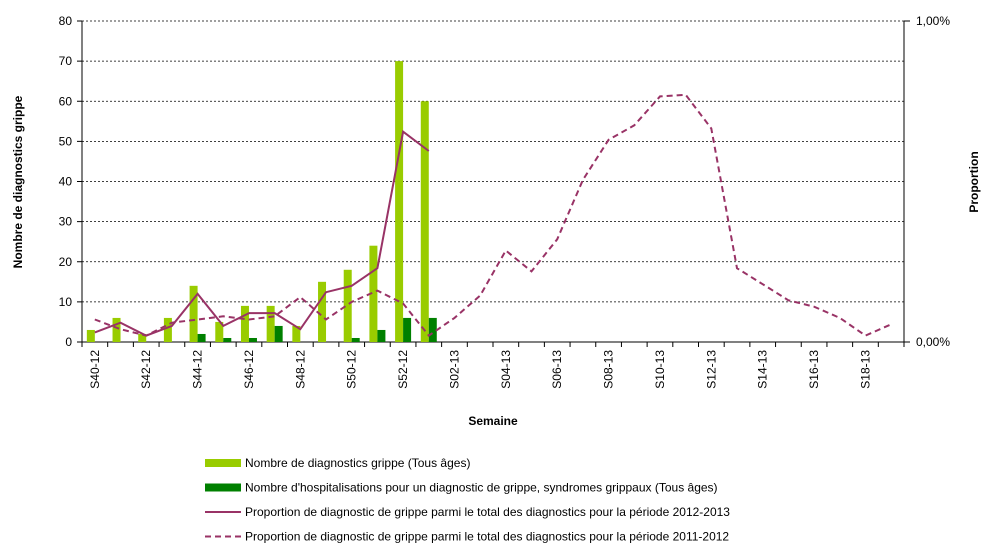 The height and width of the screenshot is (556, 982). I want to click on y-tick-label: 30, so click(66, 222).